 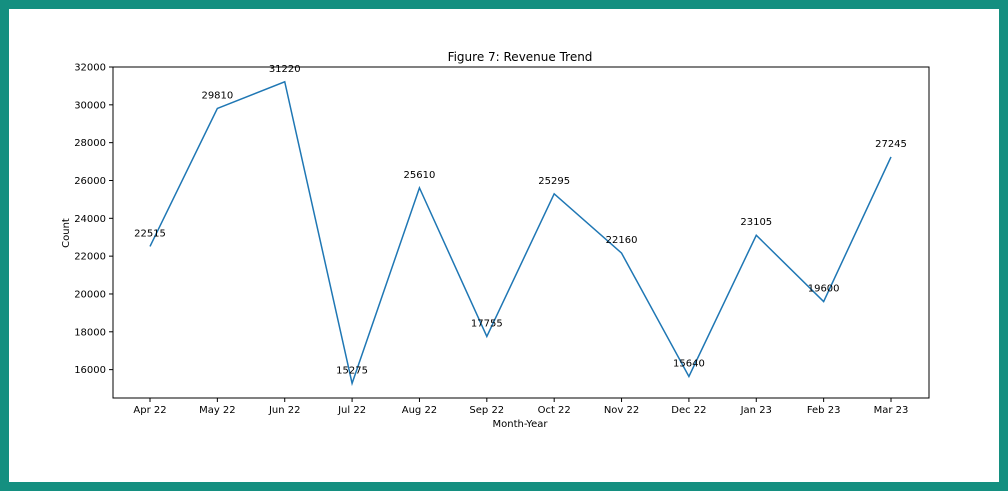 I want to click on data-label: 23105, so click(x=756, y=222).